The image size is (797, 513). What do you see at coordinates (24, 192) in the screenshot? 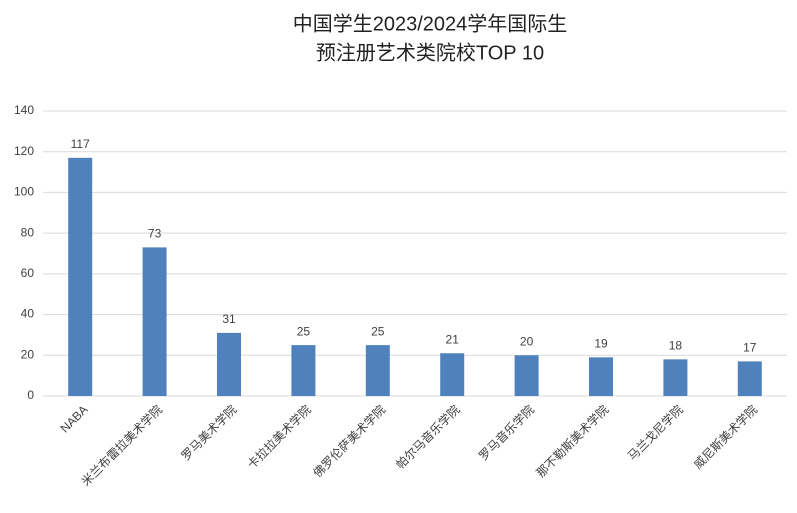
I see `y-tick-label: 100` at bounding box center [24, 192].